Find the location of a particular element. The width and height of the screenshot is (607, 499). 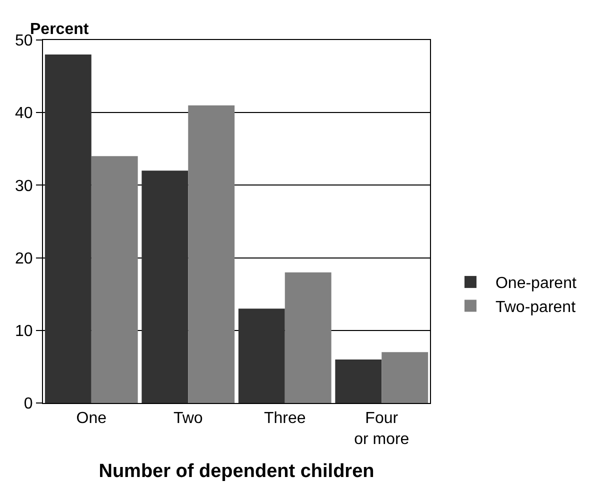

legend-label: One-parent is located at coordinates (536, 283).